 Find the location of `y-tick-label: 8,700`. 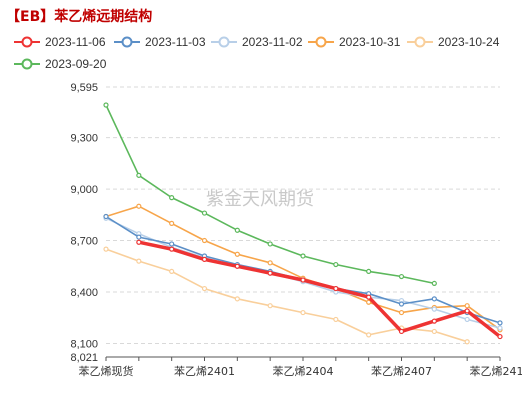

y-tick-label: 8,700 is located at coordinates (84, 242).